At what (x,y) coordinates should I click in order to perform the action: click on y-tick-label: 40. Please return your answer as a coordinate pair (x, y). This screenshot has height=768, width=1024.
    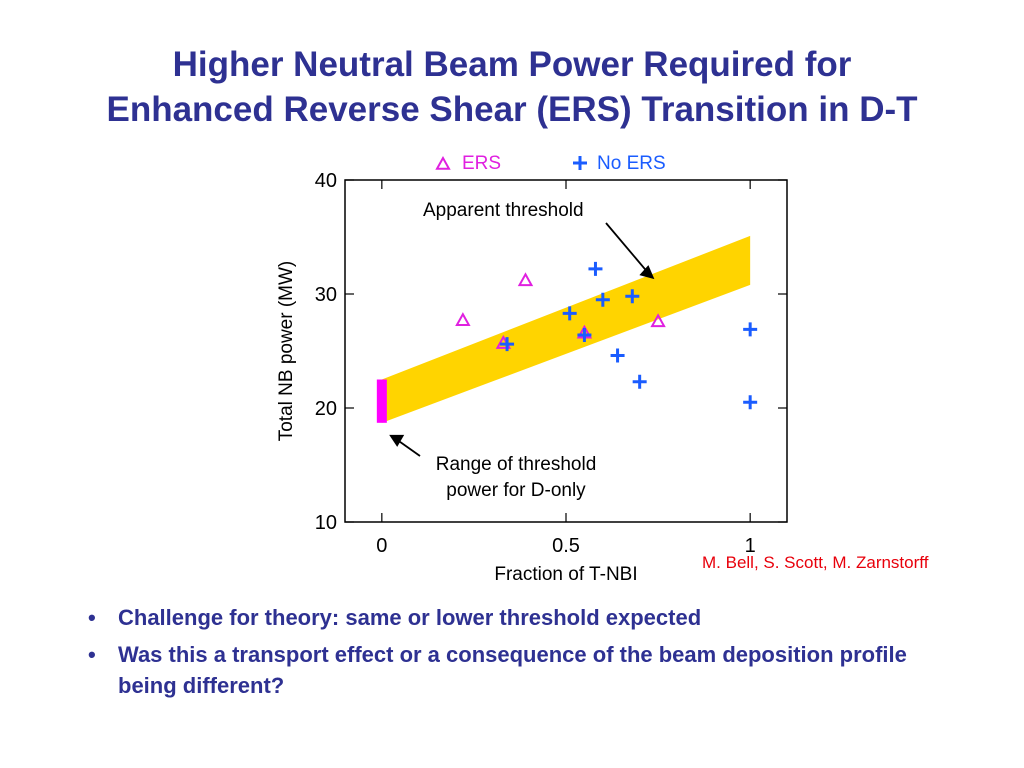
    Looking at the image, I should click on (326, 181).